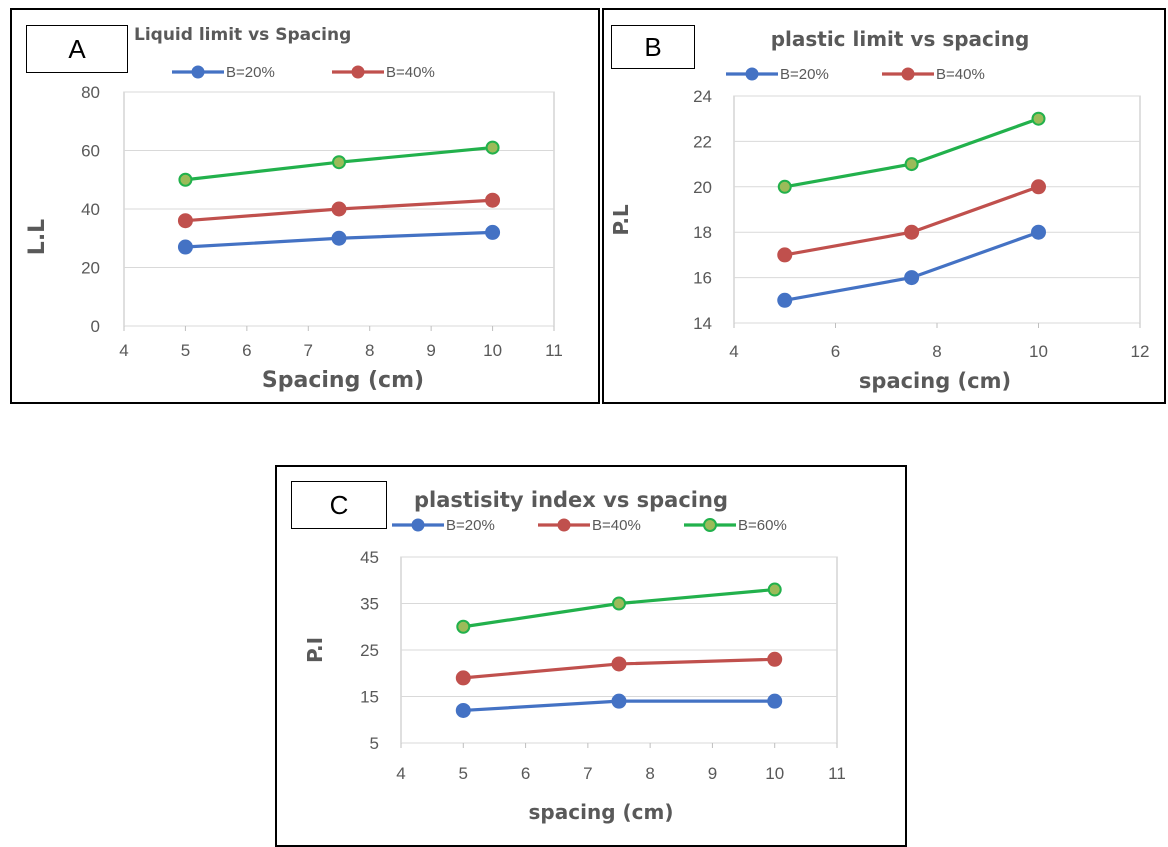 The width and height of the screenshot is (1168, 847). What do you see at coordinates (492, 350) in the screenshot?
I see `chart-a-x-tick-label: 10` at bounding box center [492, 350].